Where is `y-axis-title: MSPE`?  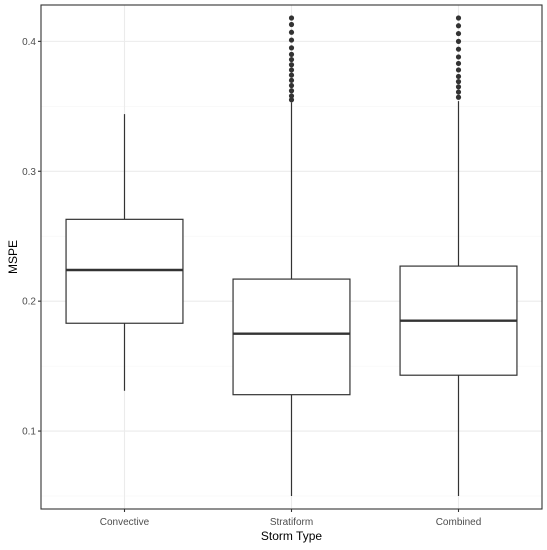
y-axis-title: MSPE is located at coordinates (13, 257).